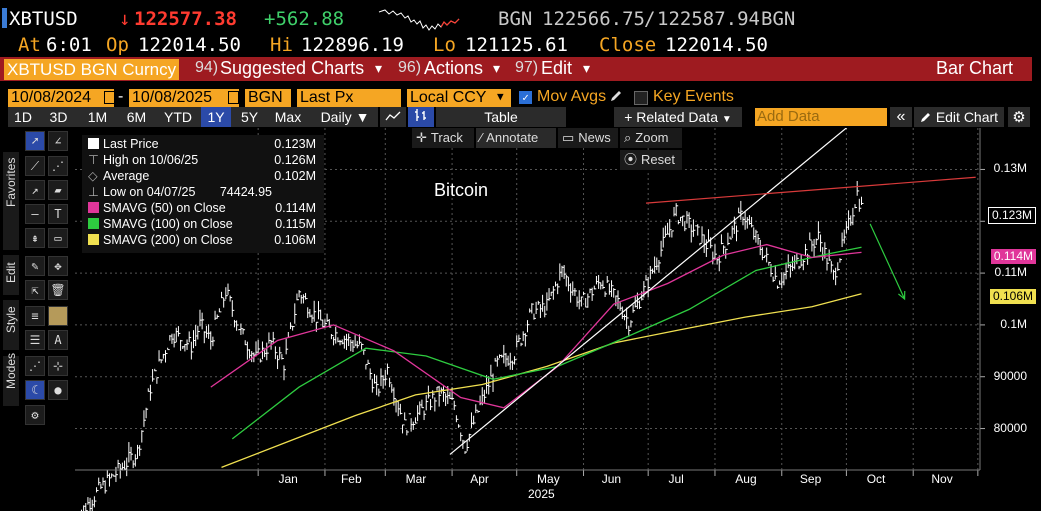  I want to click on bid-price: 122566.75, so click(593, 19).